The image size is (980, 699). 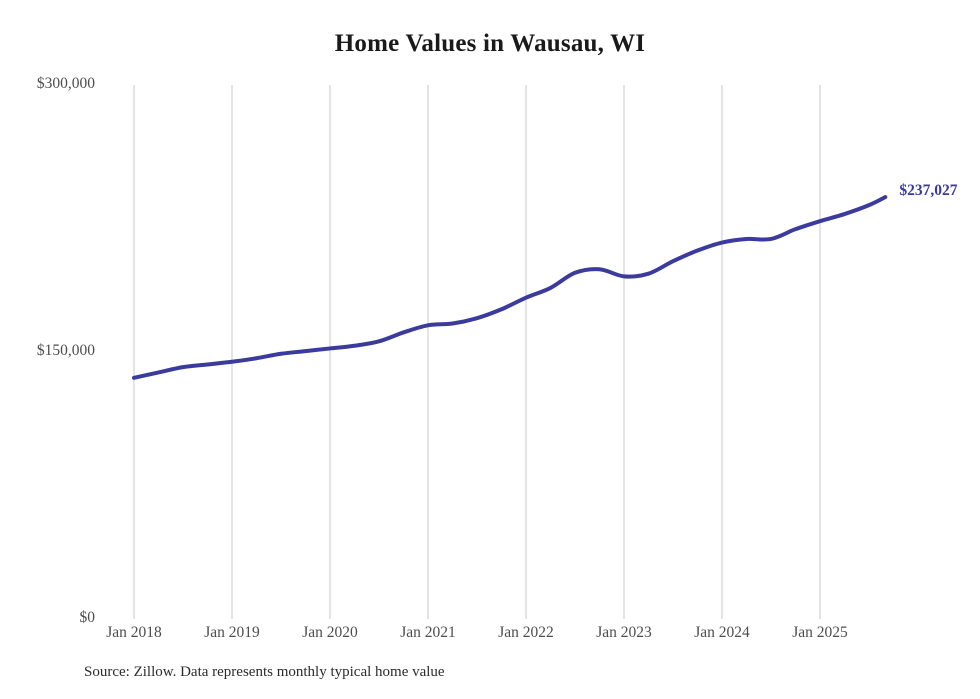 What do you see at coordinates (526, 632) in the screenshot?
I see `x-tick-label-4: Jan 2022` at bounding box center [526, 632].